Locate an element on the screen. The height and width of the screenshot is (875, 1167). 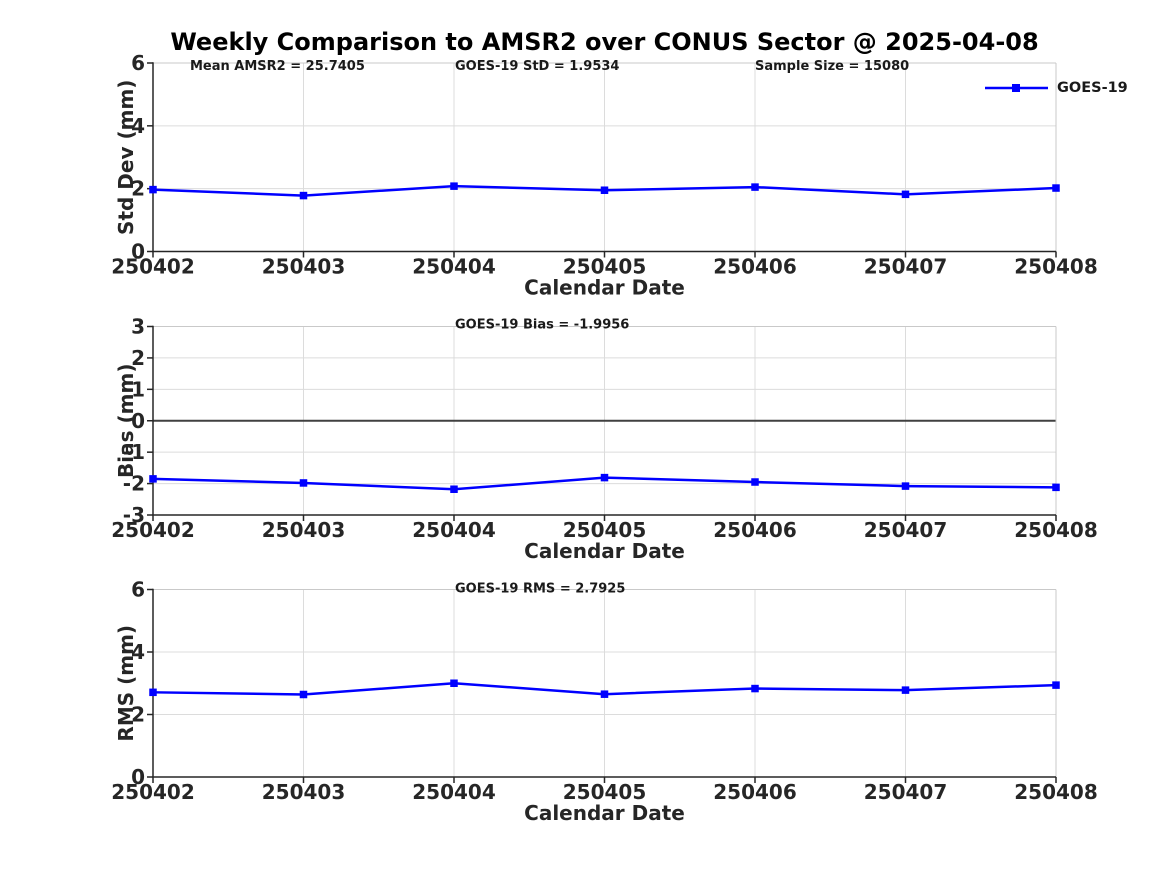
annotation-text: GOES-19 Bias = -1.9956 is located at coordinates (542, 325).